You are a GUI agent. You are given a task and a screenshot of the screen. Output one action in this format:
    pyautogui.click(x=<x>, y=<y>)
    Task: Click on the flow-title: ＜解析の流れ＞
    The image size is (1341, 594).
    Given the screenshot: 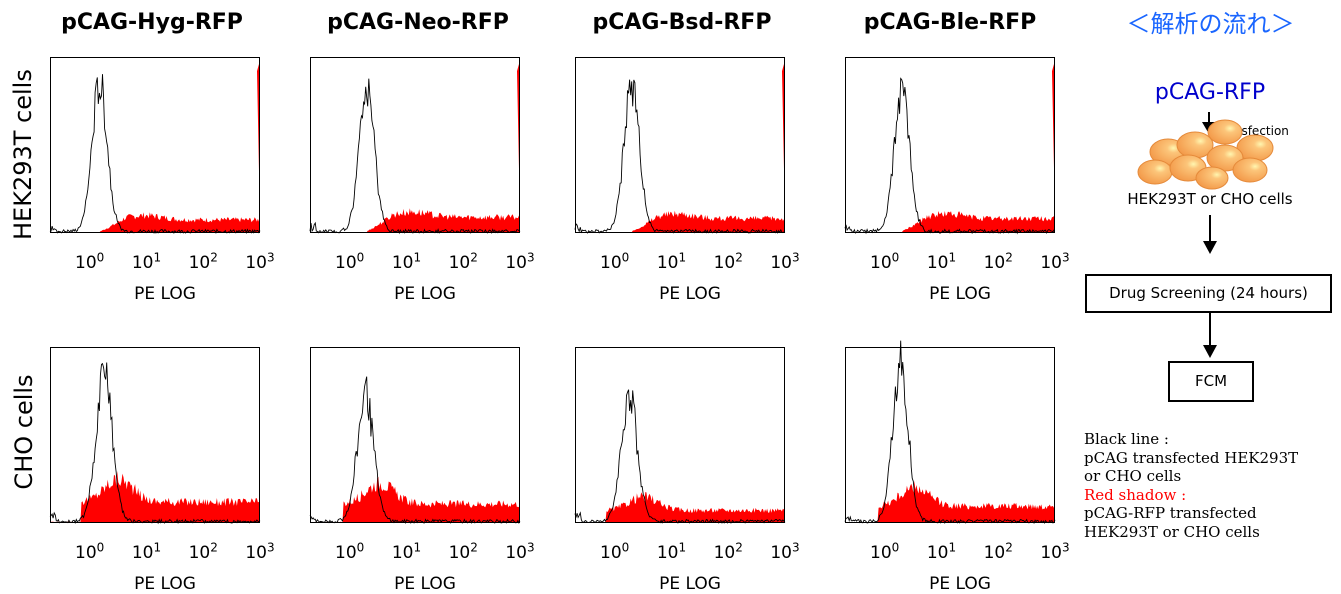 What is the action you would take?
    pyautogui.click(x=1210, y=24)
    